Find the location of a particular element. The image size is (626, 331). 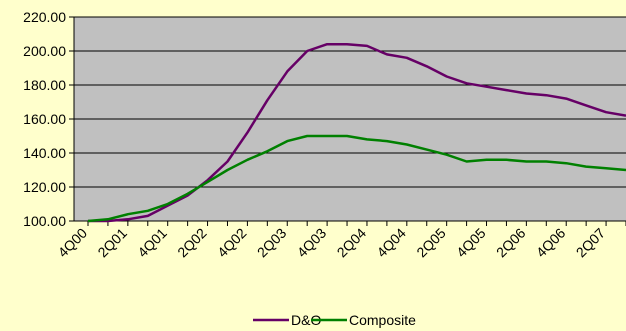

x-tick-label: 2Q02 is located at coordinates (192, 243).